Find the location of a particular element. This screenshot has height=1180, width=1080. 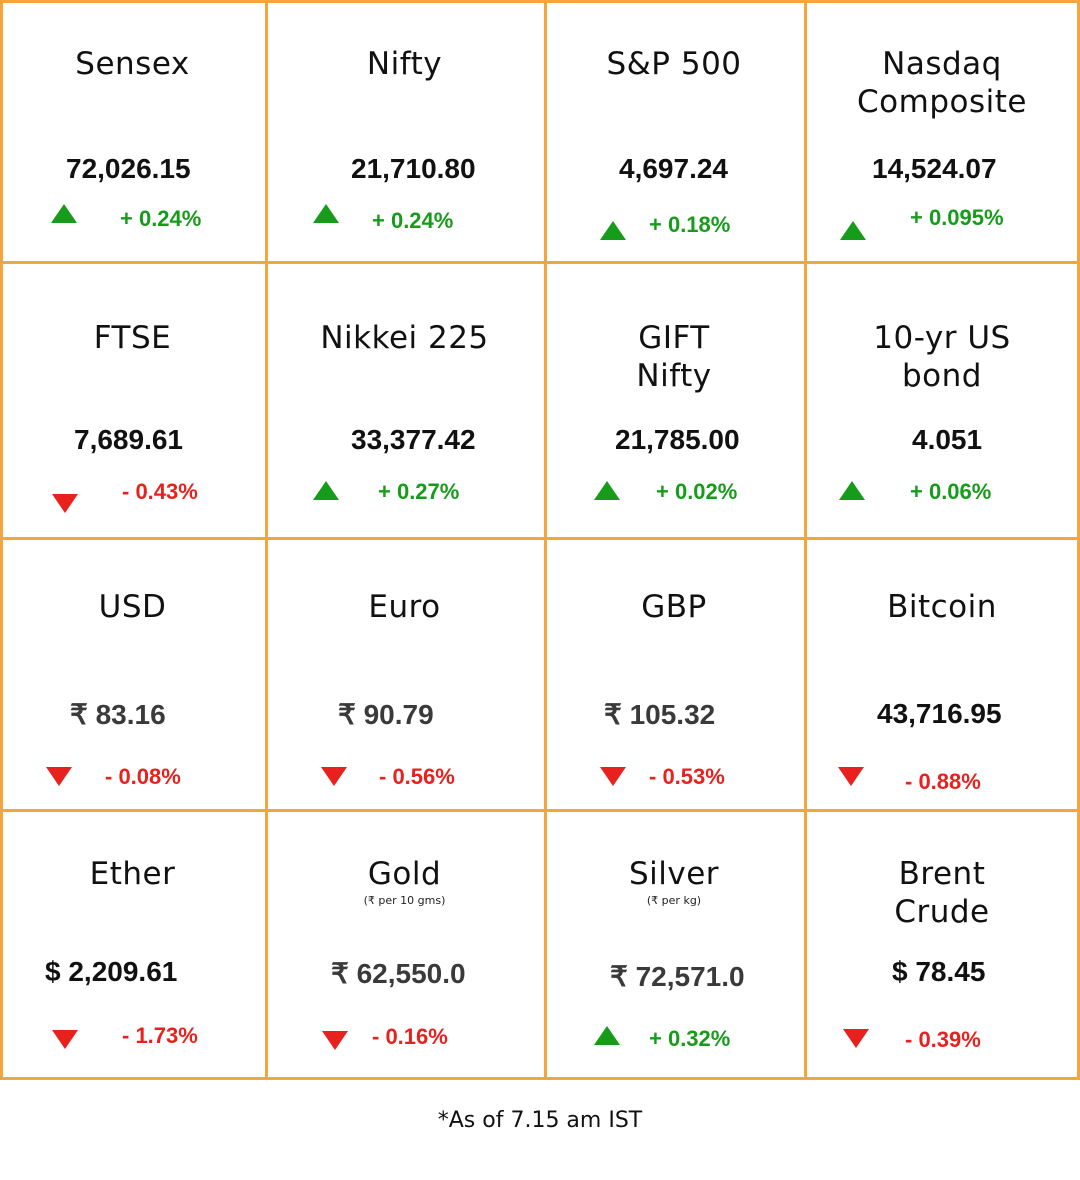

tile-value: $ 78.45 is located at coordinates (939, 971).